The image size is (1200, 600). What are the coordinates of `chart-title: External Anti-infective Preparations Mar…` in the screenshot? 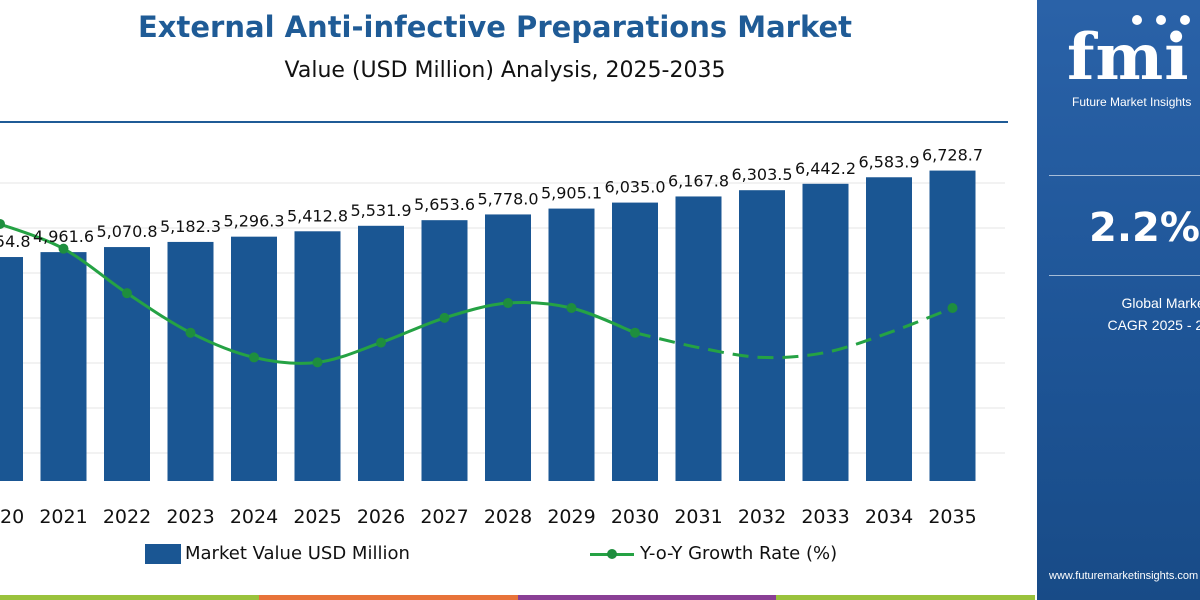 It's located at (495, 27).